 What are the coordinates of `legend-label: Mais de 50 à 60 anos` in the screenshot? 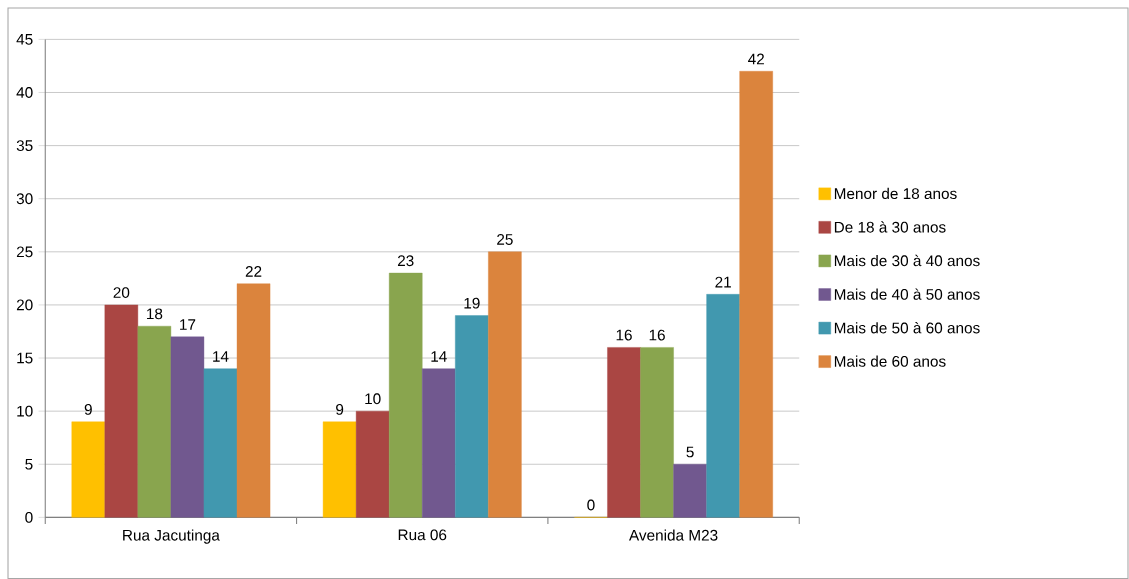 It's located at (907, 327).